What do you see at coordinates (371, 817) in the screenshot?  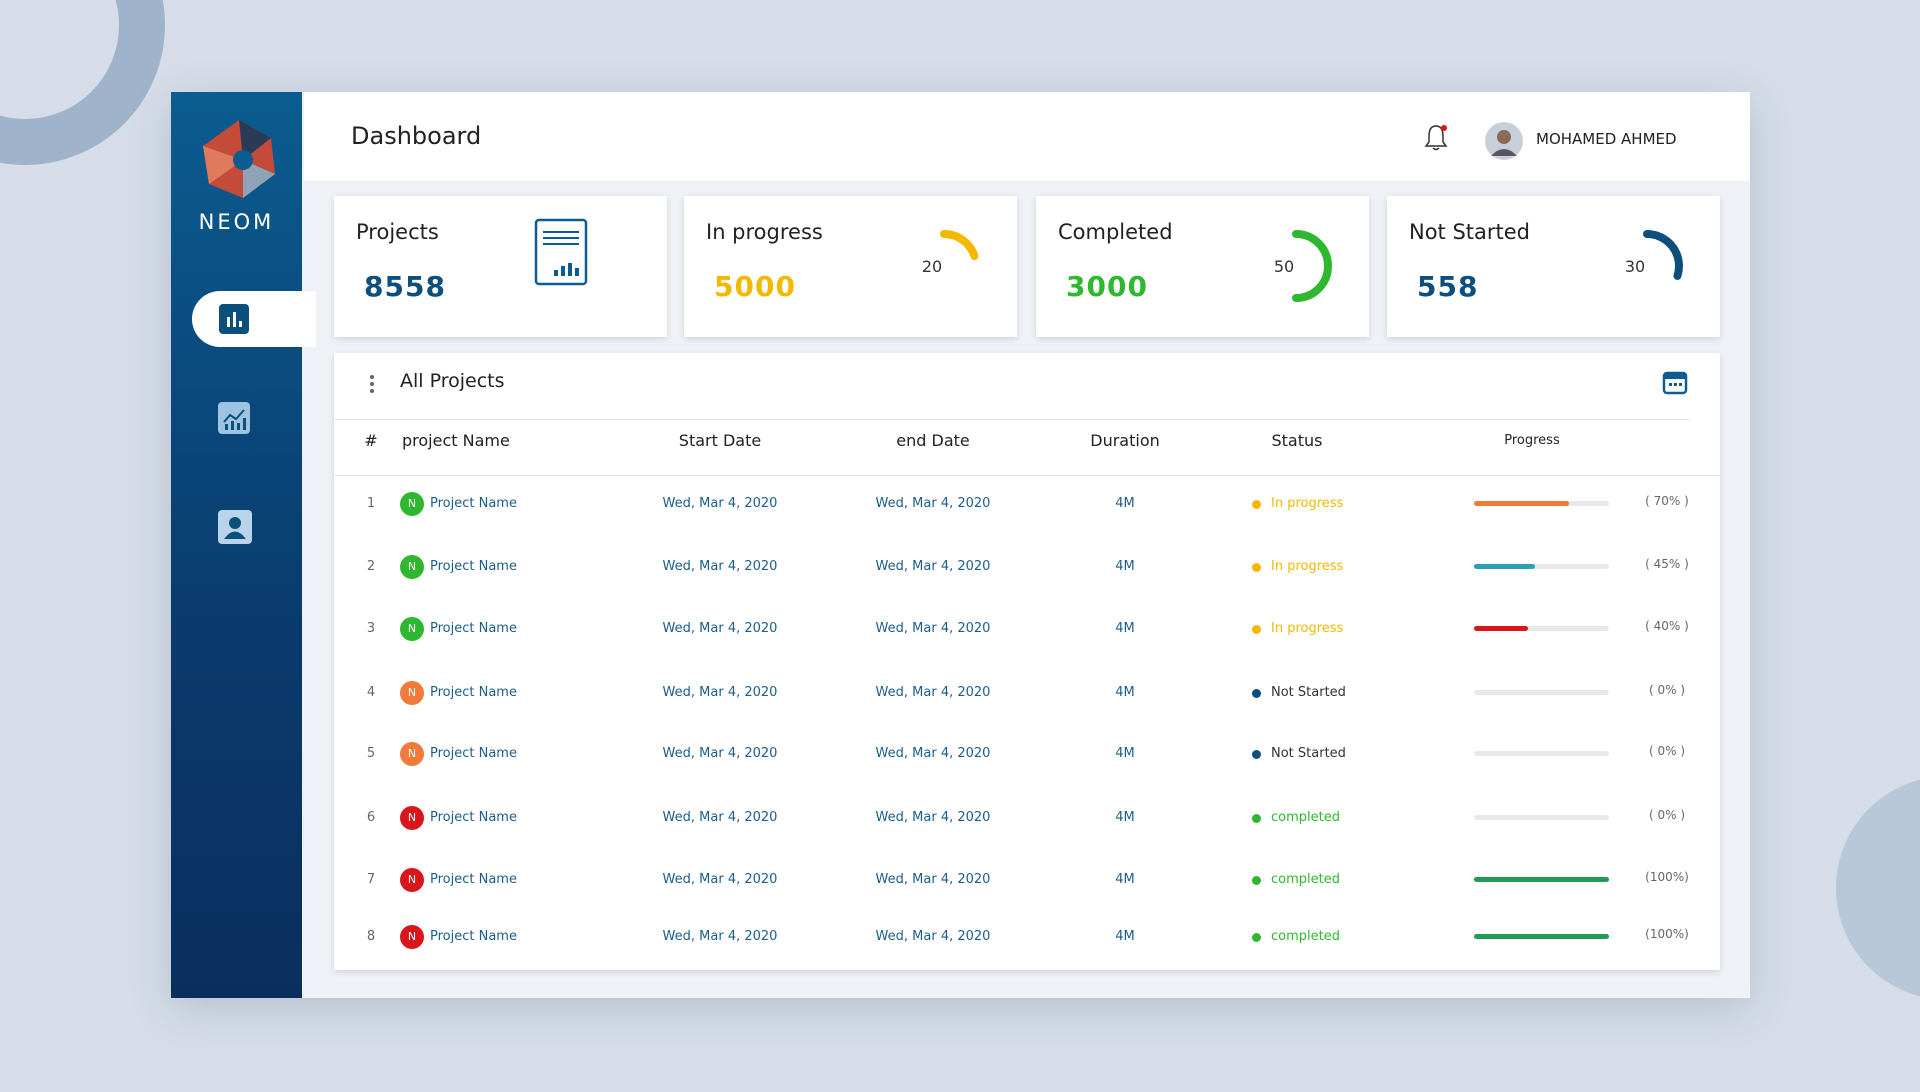 I see `row-index: 6` at bounding box center [371, 817].